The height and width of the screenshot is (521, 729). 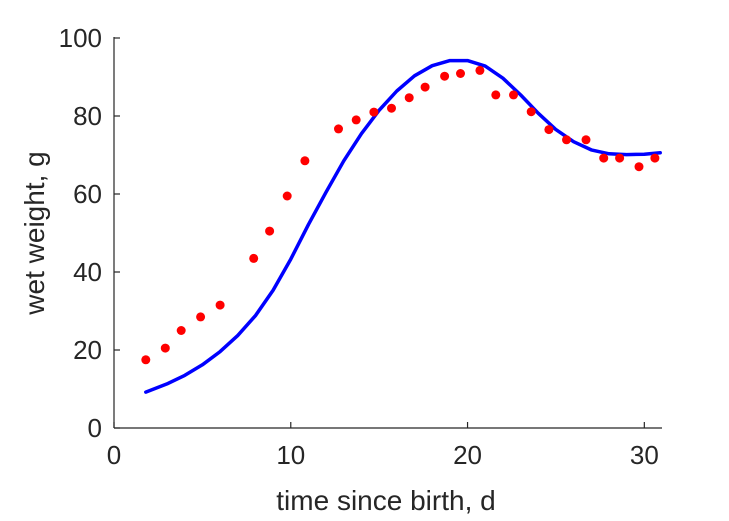 What do you see at coordinates (467, 455) in the screenshot?
I see `x-tick-label: 20` at bounding box center [467, 455].